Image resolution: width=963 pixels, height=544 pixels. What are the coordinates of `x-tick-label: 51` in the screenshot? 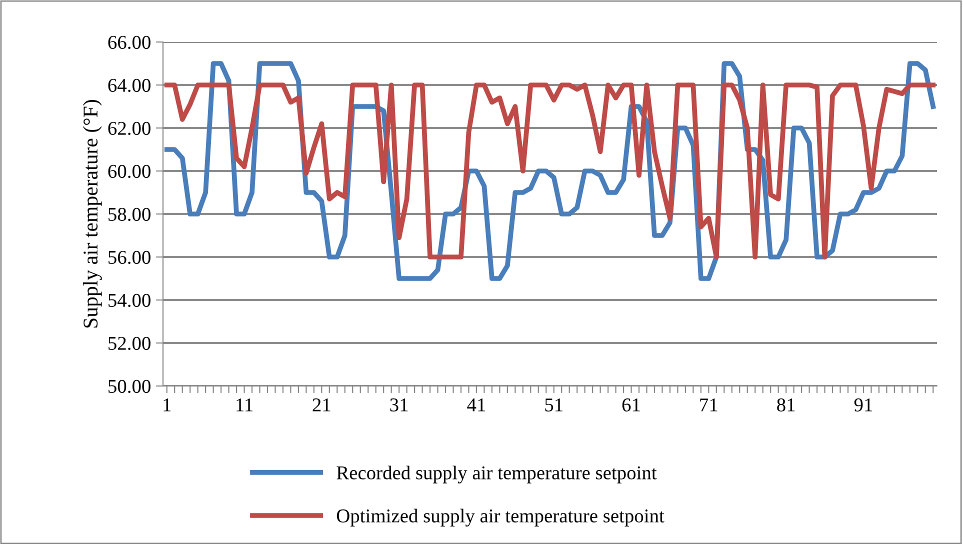 It's located at (553, 405).